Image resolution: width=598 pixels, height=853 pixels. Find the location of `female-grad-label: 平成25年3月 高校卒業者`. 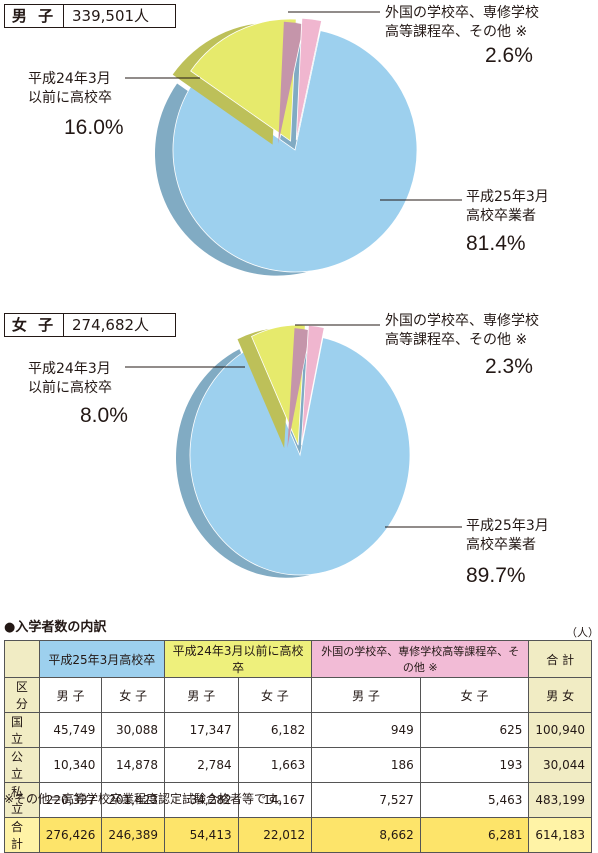

female-grad-label: 平成25年3月 高校卒業者 is located at coordinates (507, 536).